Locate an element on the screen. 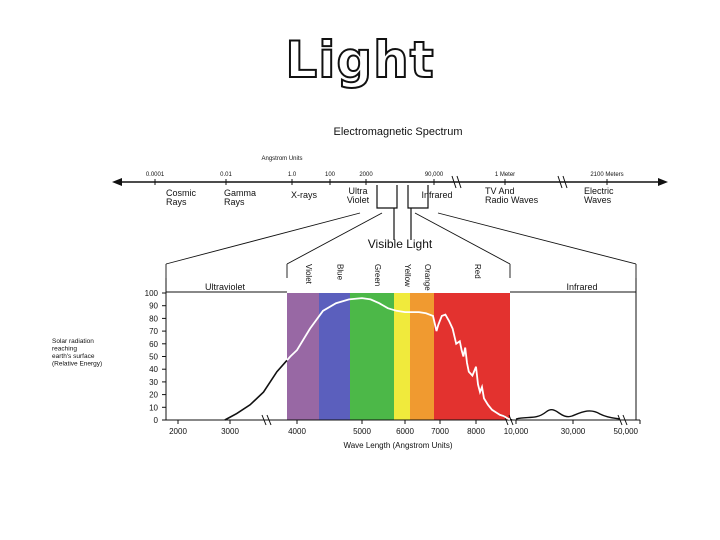  x-tick-label: 50,000 is located at coordinates (626, 431).